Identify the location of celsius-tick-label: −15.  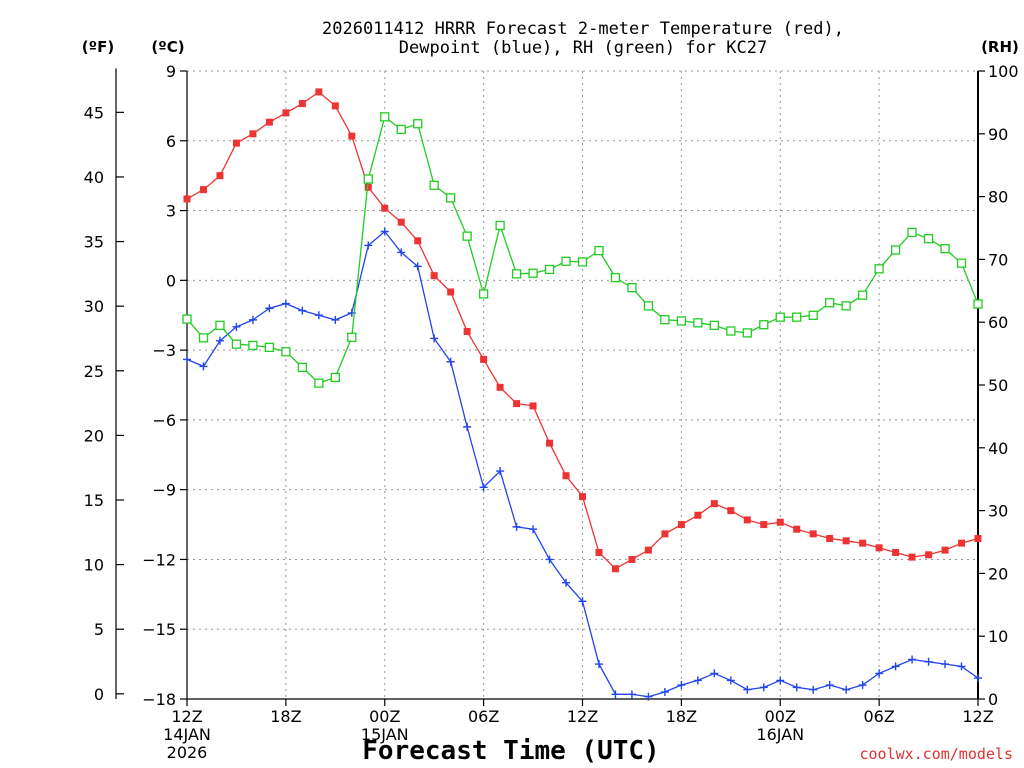
(159, 629).